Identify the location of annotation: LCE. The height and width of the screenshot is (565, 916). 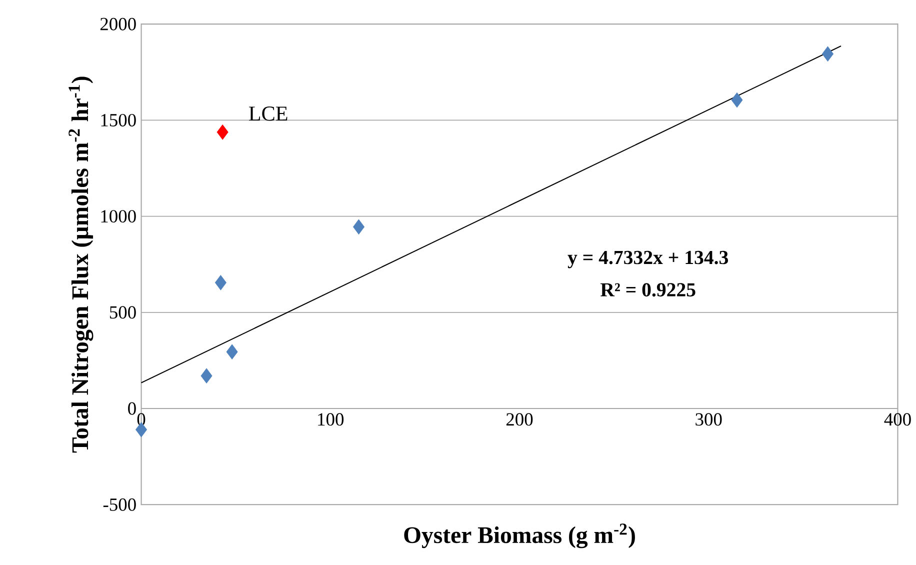
(268, 113).